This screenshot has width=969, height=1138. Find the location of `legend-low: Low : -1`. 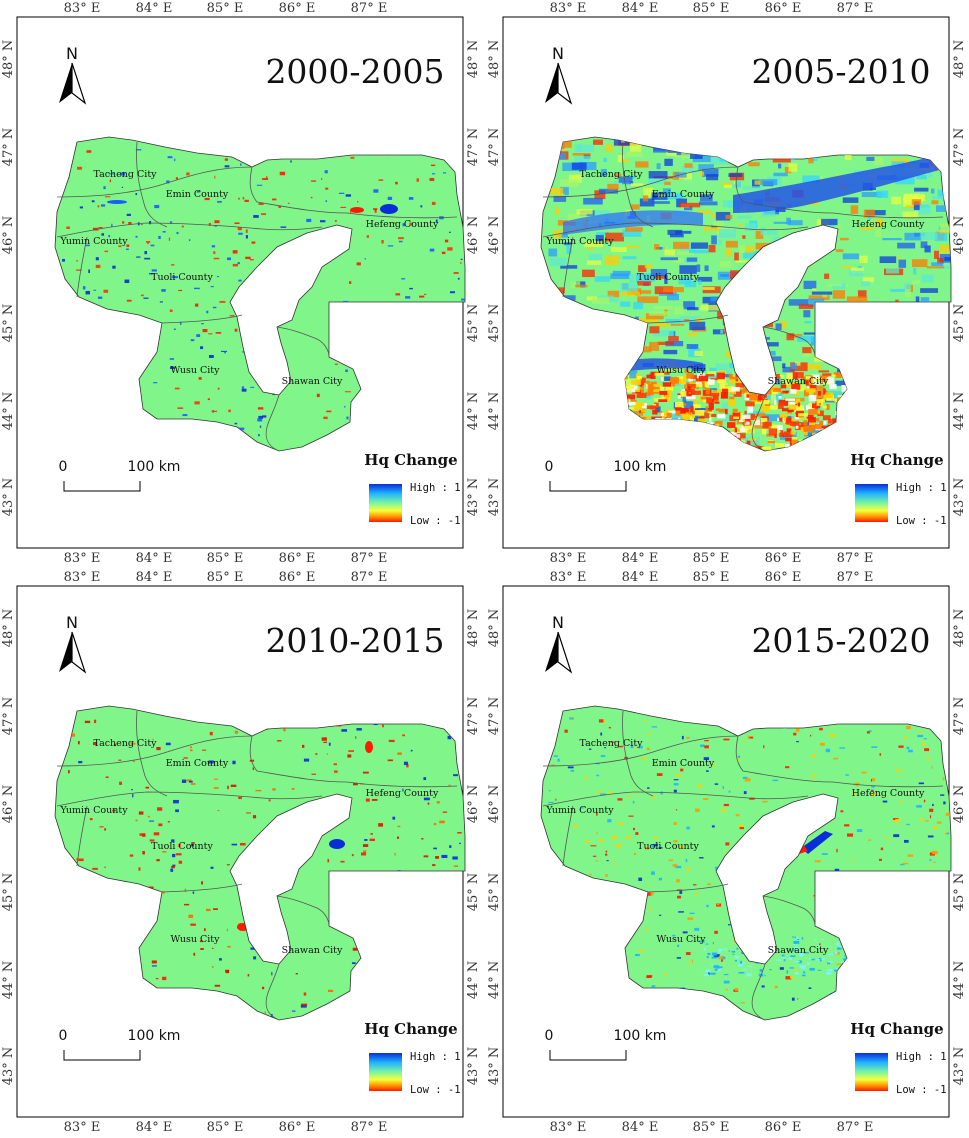

legend-low: Low : -1 is located at coordinates (435, 521).